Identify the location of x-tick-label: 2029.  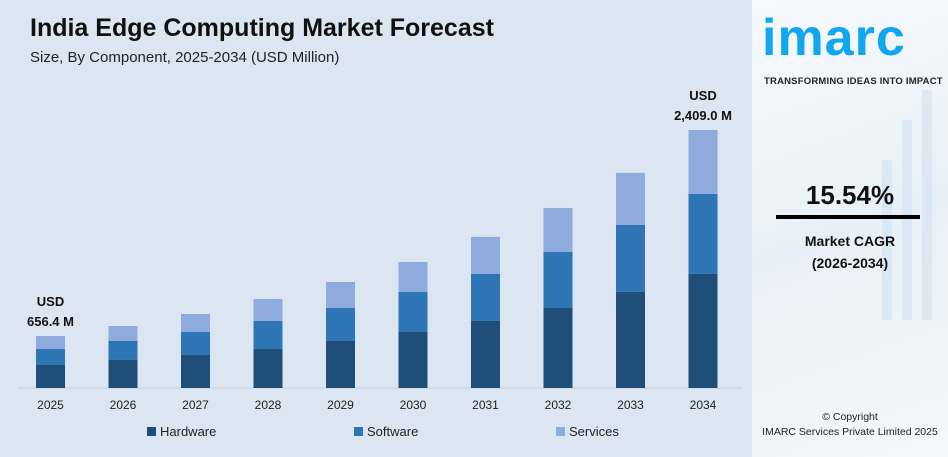
(340, 405).